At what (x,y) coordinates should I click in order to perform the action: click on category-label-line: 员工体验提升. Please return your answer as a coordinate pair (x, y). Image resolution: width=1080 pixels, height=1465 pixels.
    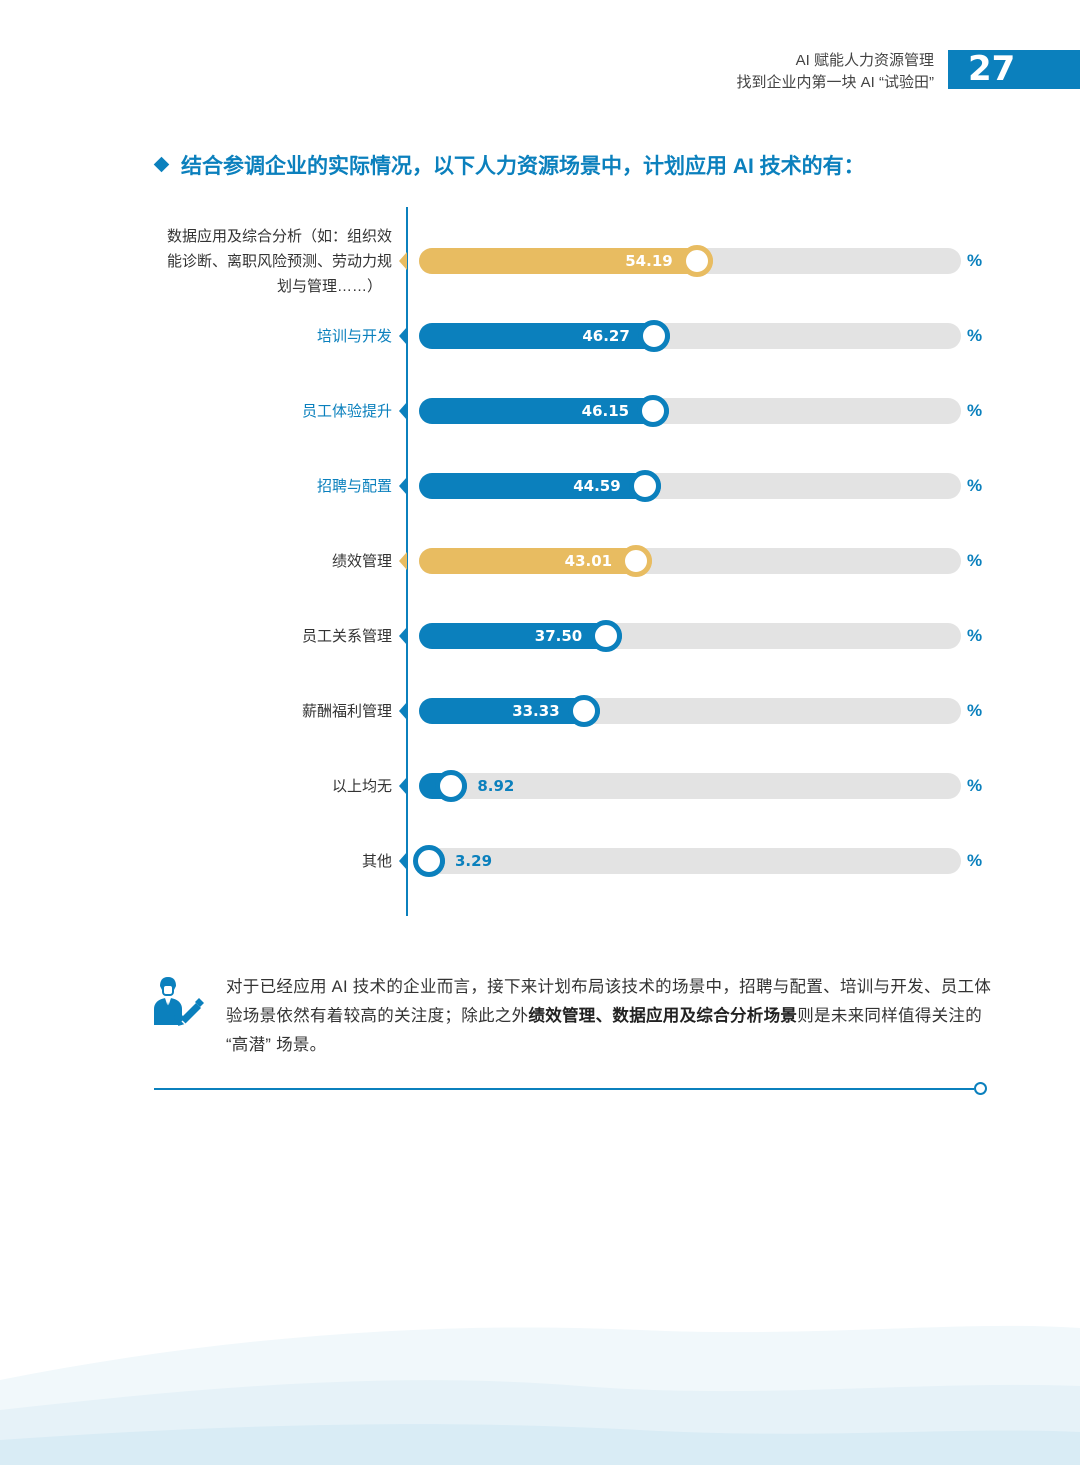
    Looking at the image, I should click on (346, 411).